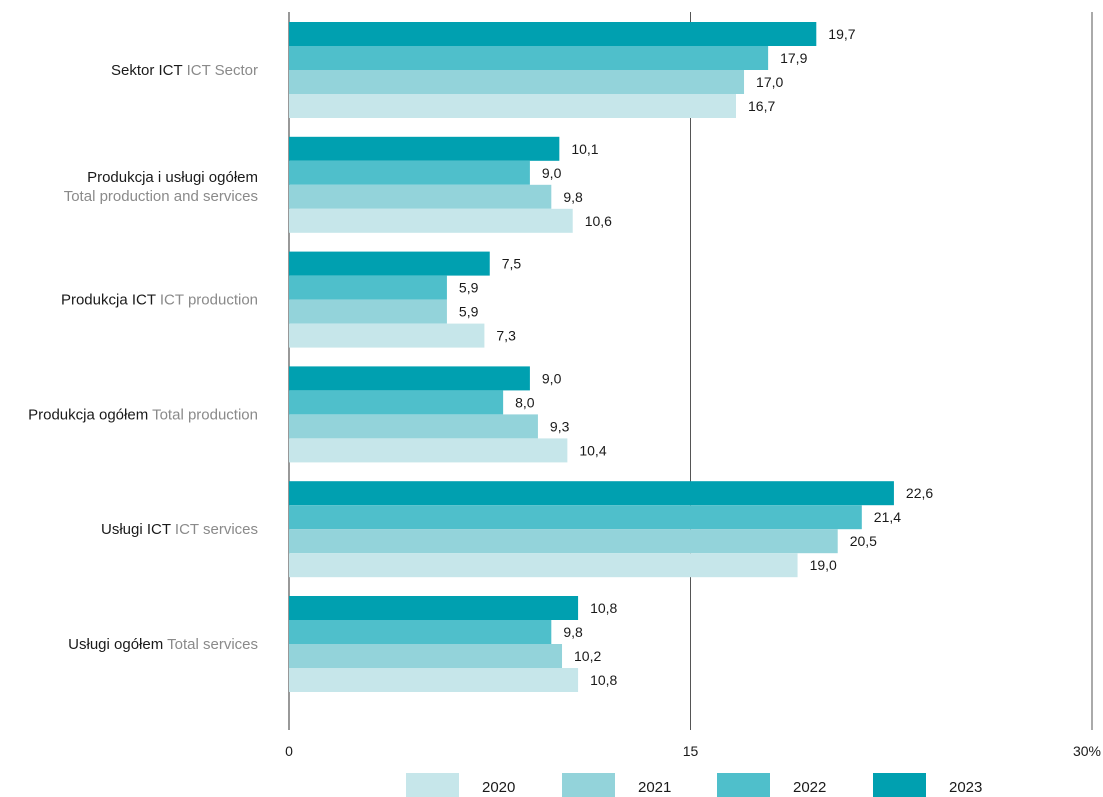  Describe the element at coordinates (769, 82) in the screenshot. I see `value-label: 17,0` at that location.